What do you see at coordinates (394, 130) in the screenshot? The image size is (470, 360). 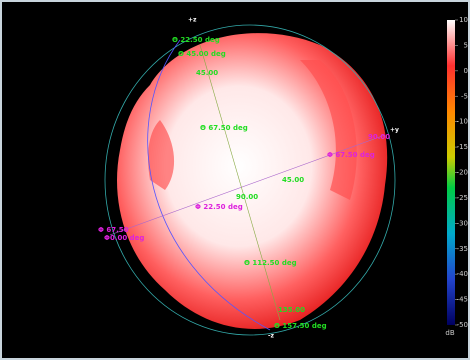 I see `axis-label: +y` at bounding box center [394, 130].